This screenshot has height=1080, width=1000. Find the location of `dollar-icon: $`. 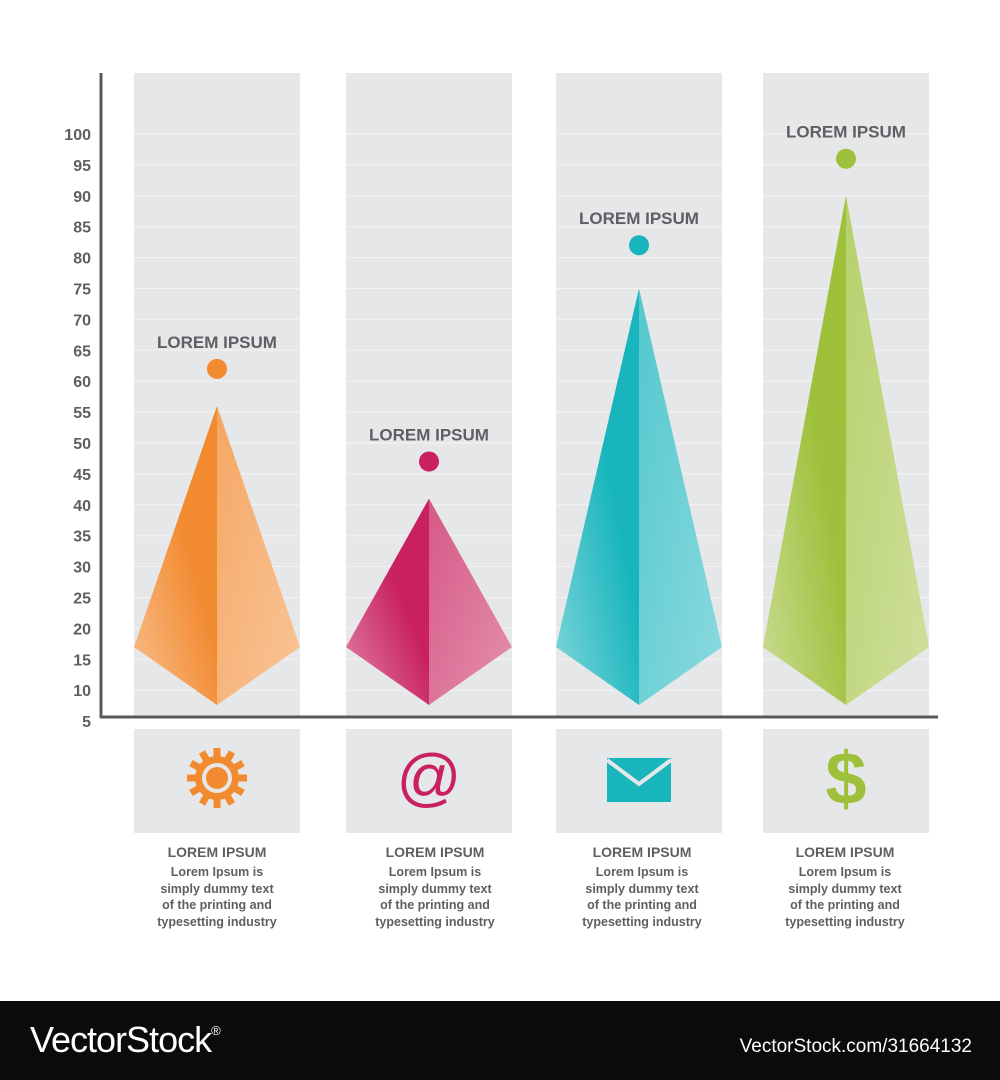

dollar-icon: $ is located at coordinates (845, 778).